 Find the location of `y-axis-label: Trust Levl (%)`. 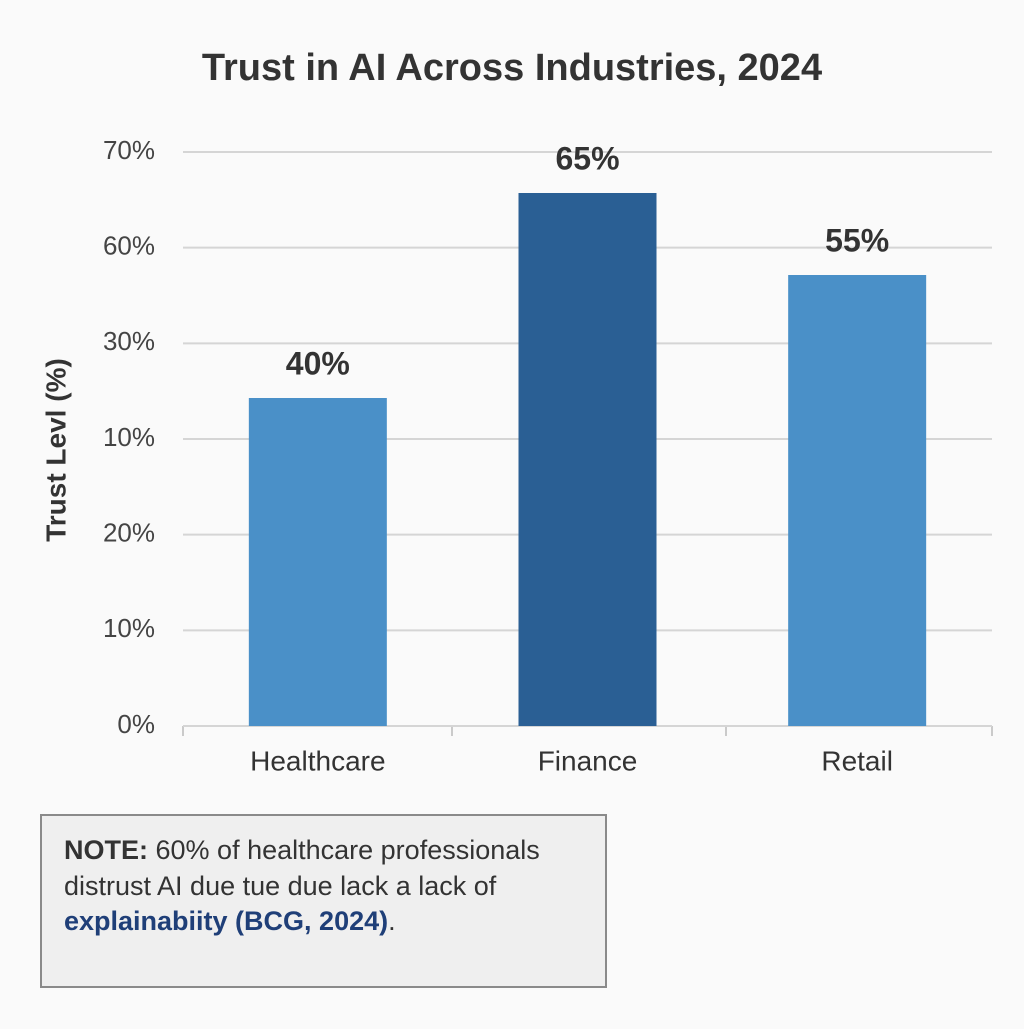

y-axis-label: Trust Levl (%) is located at coordinates (55, 450).